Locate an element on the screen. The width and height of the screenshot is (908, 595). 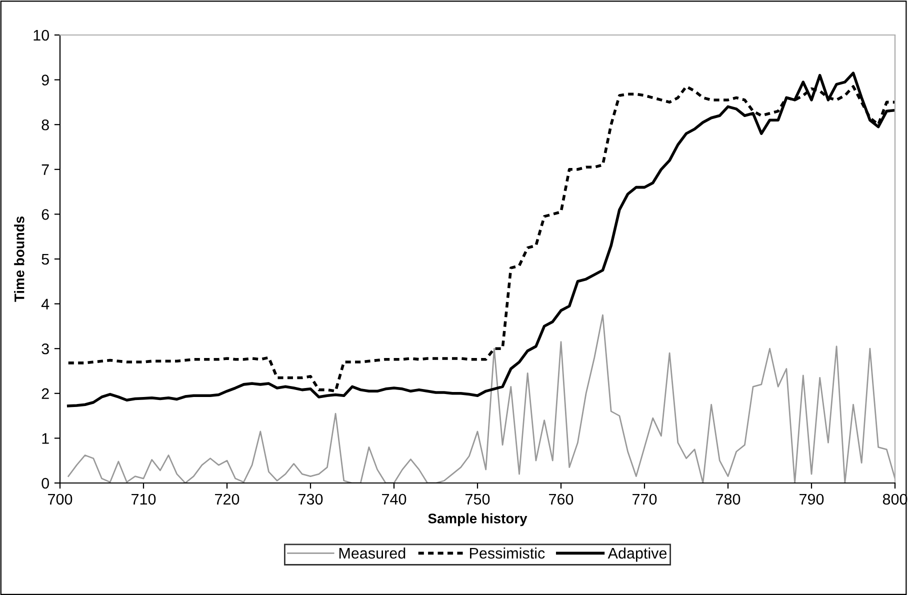
legend-label: Pessimistic is located at coordinates (507, 553).